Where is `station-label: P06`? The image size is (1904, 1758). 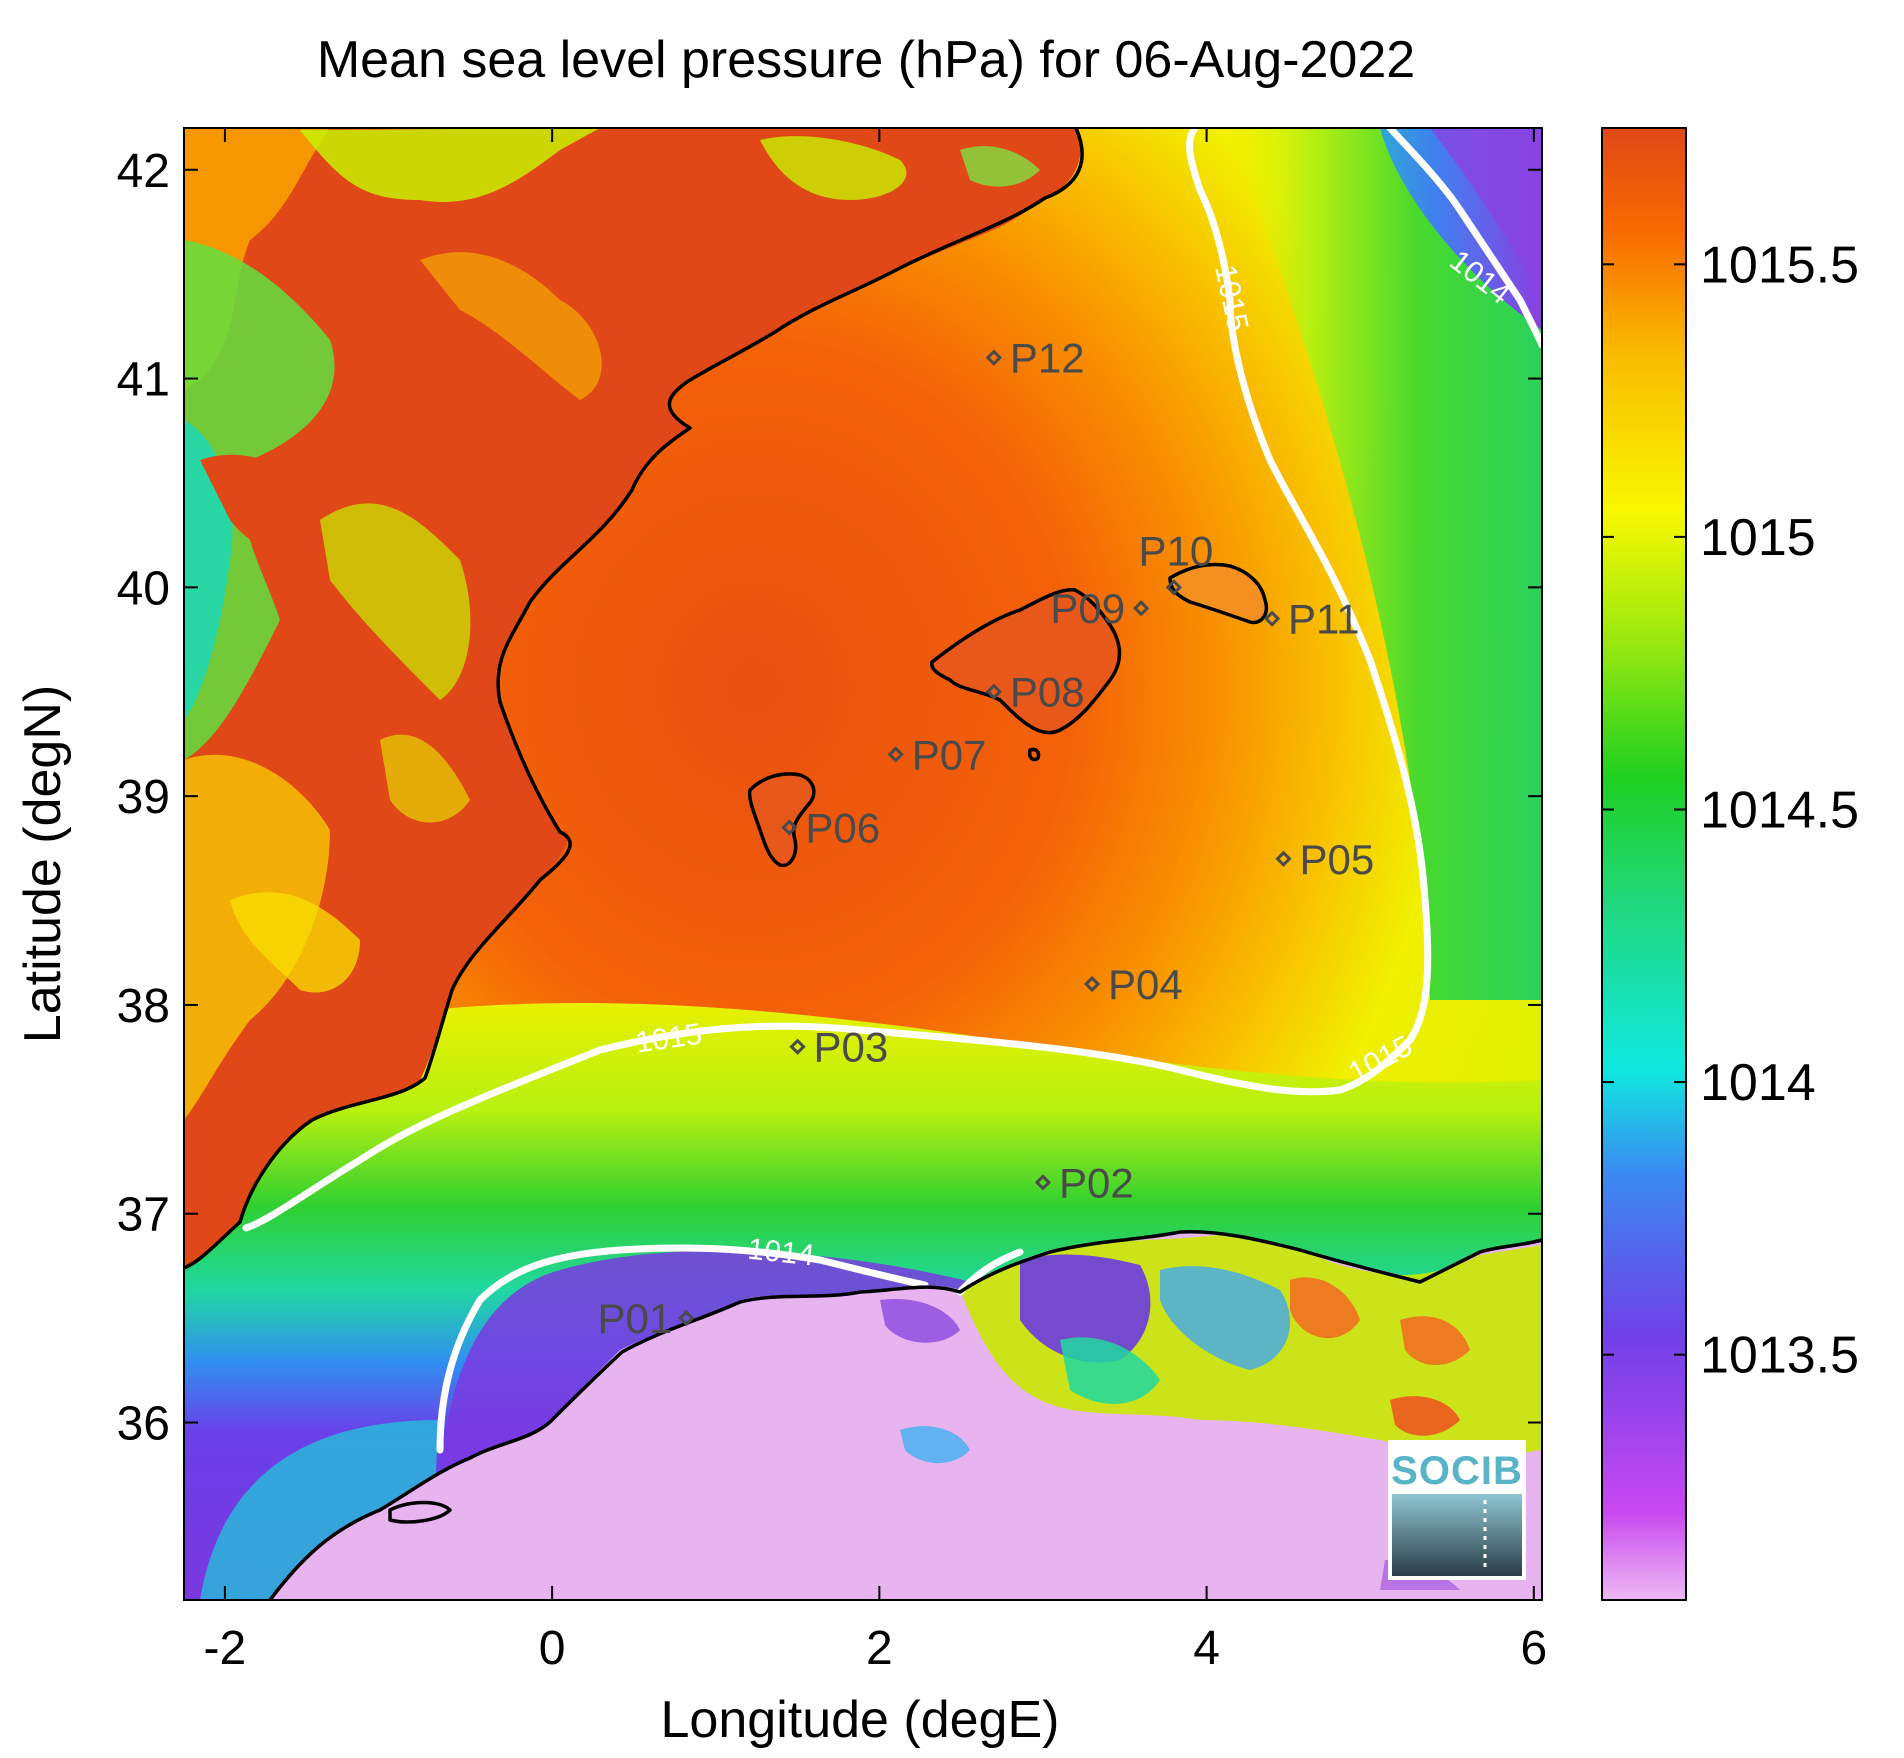 station-label: P06 is located at coordinates (842, 827).